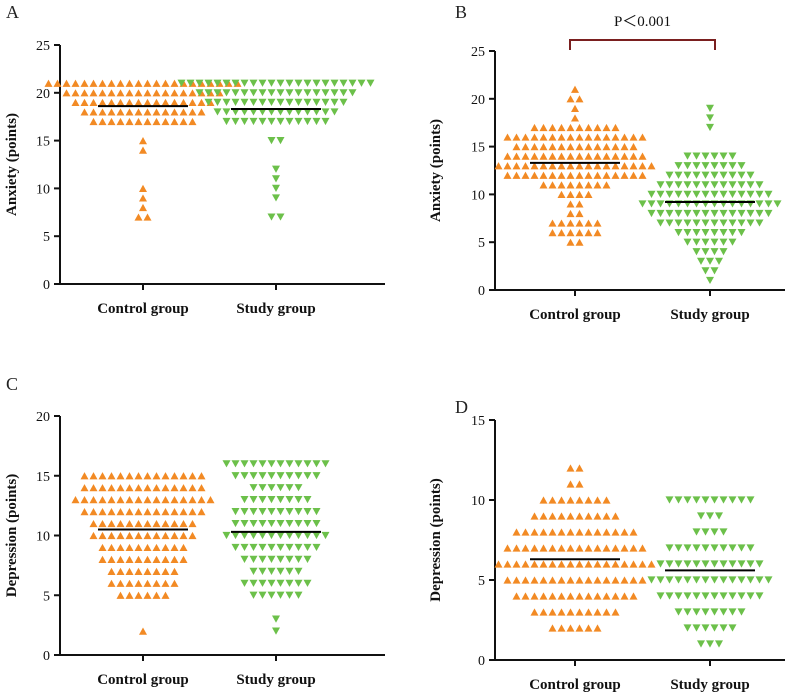  What do you see at coordinates (478, 421) in the screenshot?
I see `y-tick-label: 15` at bounding box center [478, 421].